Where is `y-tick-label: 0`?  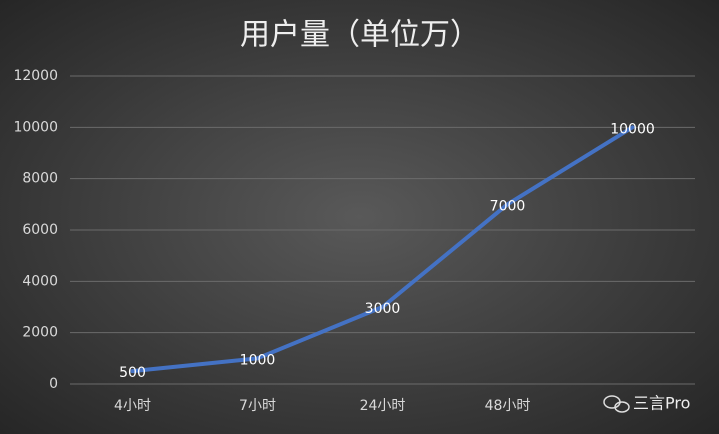 y-tick-label: 0 is located at coordinates (53, 384).